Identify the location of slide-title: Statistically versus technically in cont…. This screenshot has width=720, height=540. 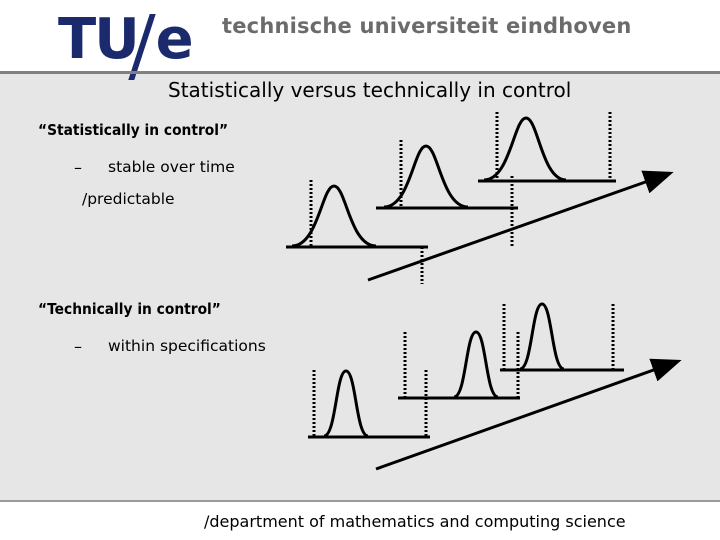
(370, 90).